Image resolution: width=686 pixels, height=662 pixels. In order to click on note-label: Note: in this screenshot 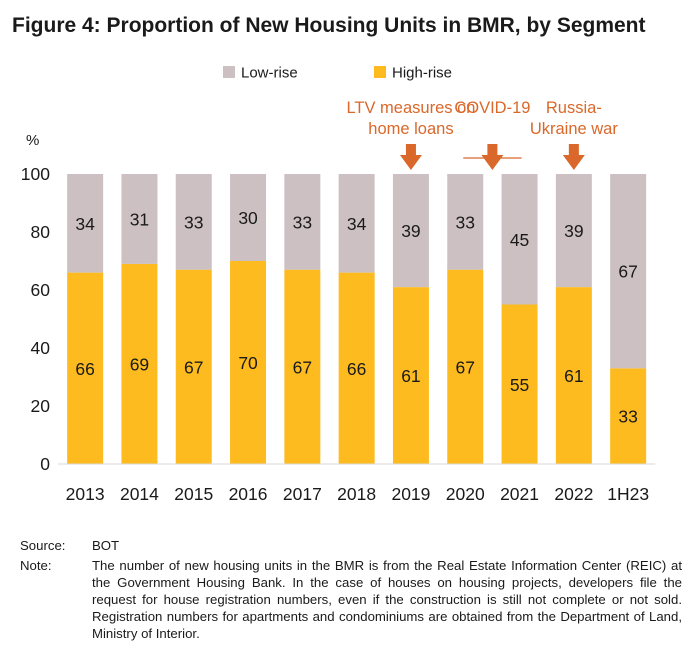, I will do `click(36, 565)`.